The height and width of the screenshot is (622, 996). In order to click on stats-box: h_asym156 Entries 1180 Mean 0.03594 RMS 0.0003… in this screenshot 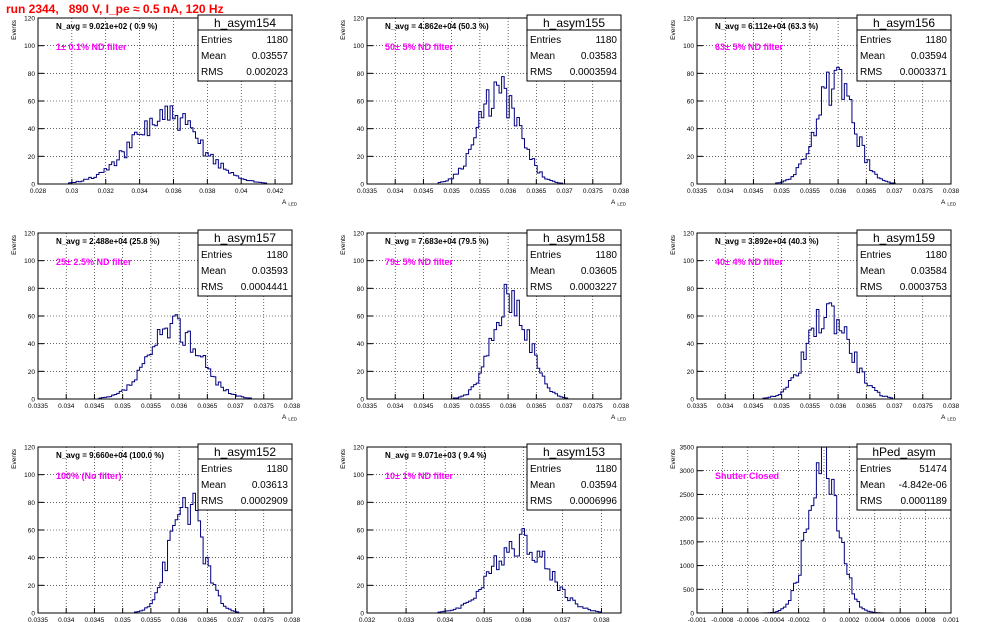, I will do `click(904, 48)`.